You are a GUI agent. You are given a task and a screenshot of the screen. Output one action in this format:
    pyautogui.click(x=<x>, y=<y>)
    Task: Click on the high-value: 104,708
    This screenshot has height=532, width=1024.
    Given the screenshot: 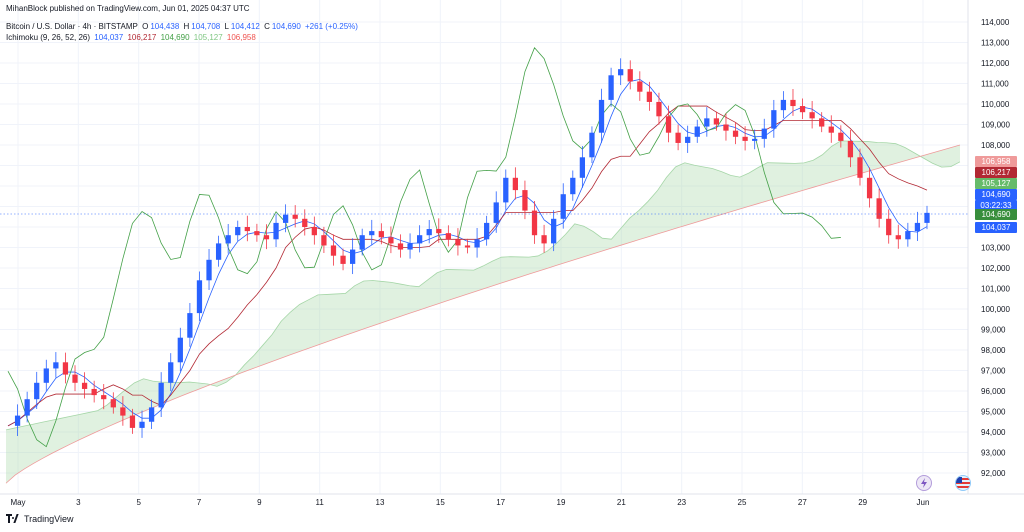 What is the action you would take?
    pyautogui.click(x=206, y=26)
    